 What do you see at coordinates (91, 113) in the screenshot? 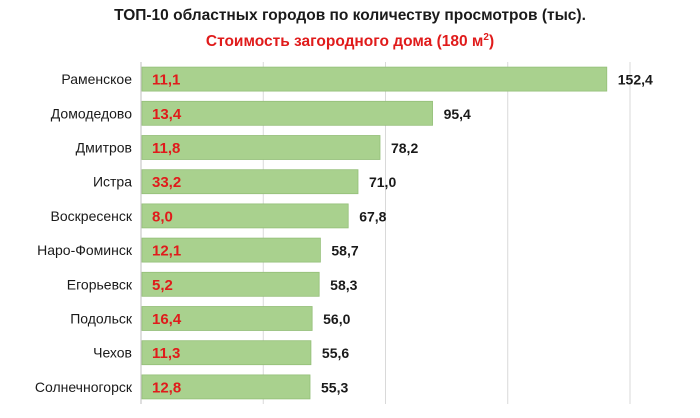
I see `category-label: Домодедово` at bounding box center [91, 113].